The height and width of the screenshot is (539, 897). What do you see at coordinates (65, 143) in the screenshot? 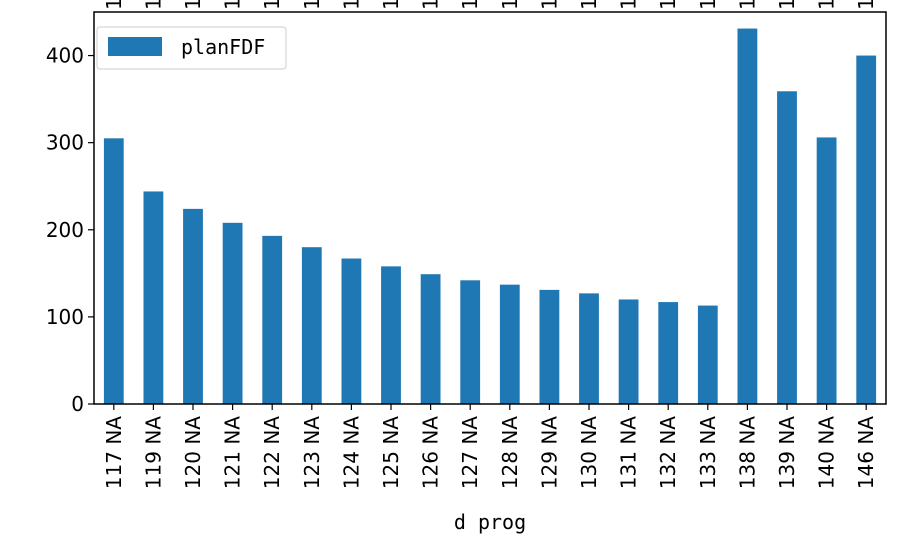
I see `y-tick-label: 300` at bounding box center [65, 143].